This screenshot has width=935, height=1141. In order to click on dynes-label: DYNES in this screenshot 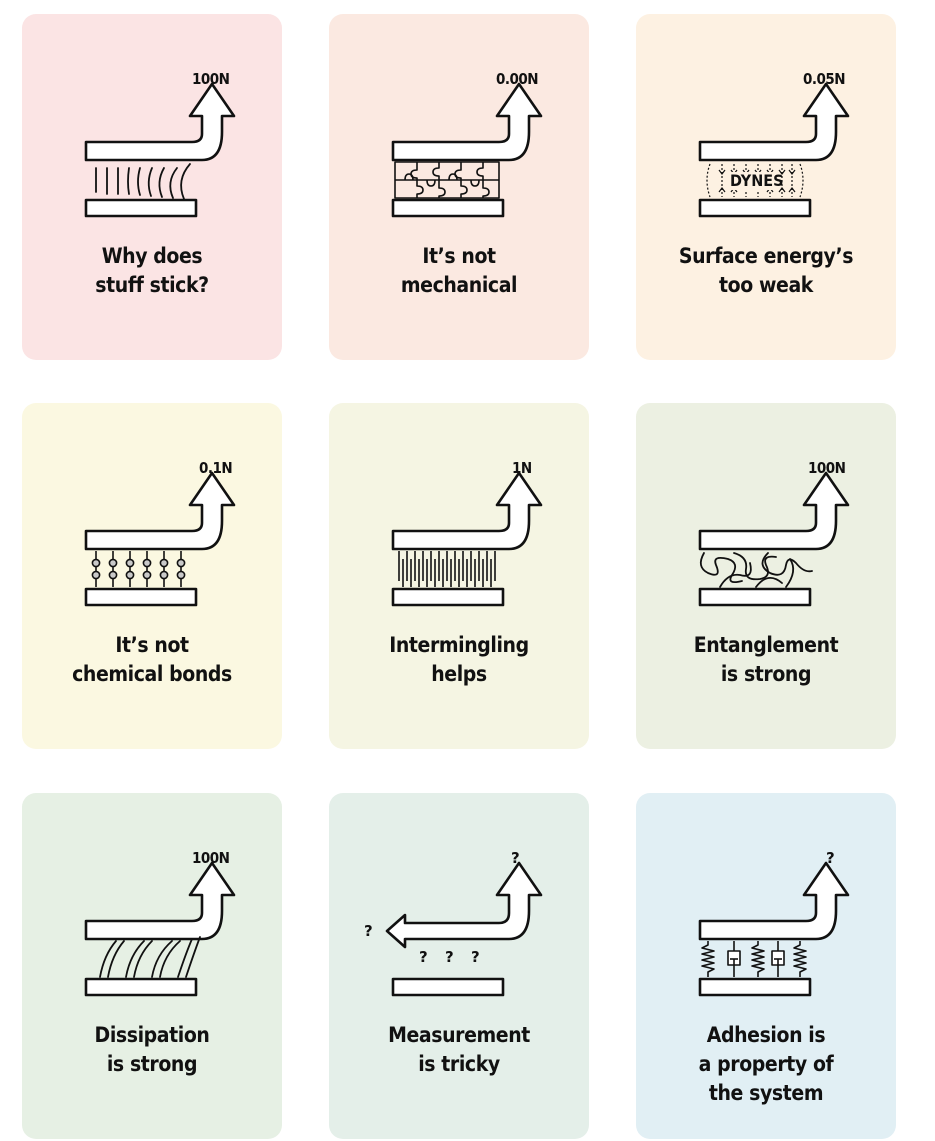, I will do `click(757, 180)`.